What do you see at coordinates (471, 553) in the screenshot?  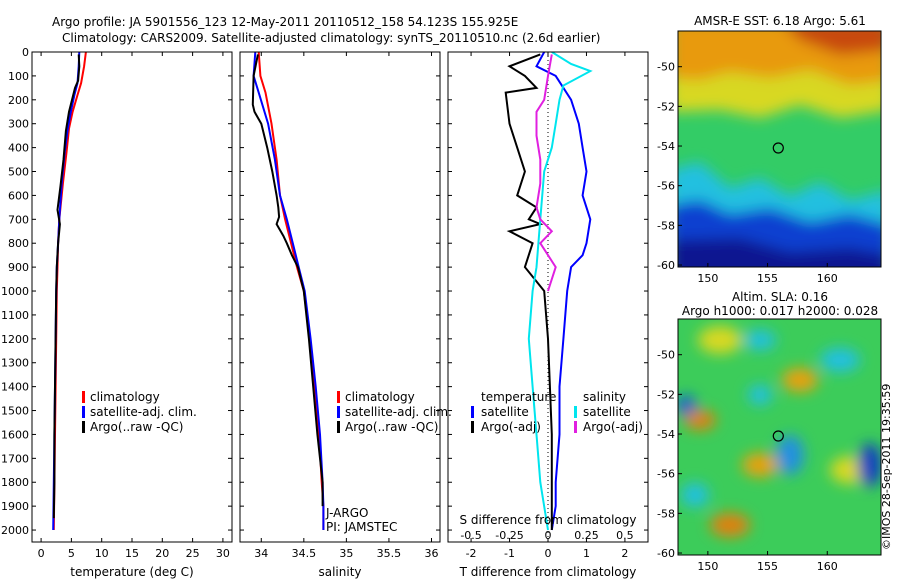 I see `x-tick-label: -2` at bounding box center [471, 553].